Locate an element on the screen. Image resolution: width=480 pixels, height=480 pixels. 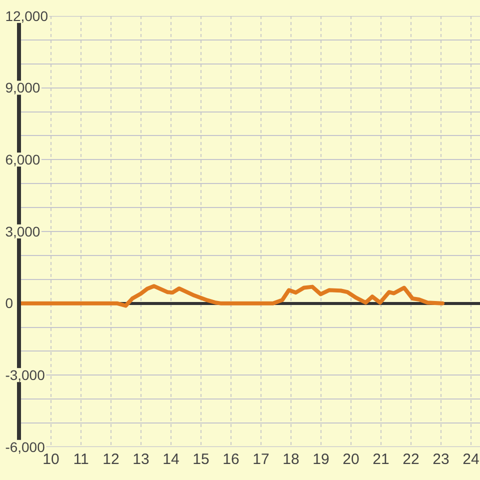
x-tick-label: 21 is located at coordinates (381, 459).